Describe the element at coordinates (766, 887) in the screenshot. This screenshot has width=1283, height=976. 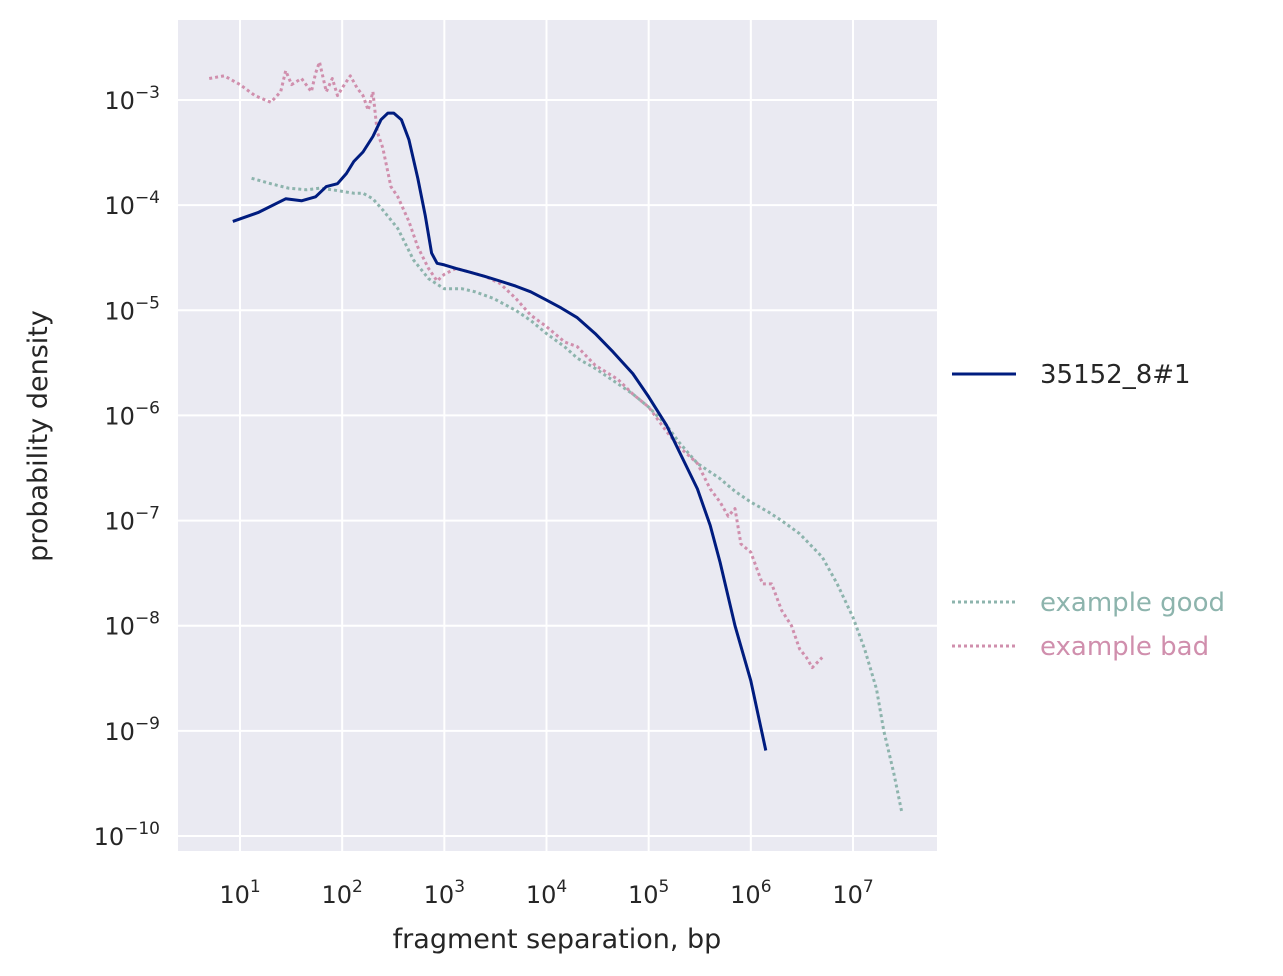
I see `x-tick-exponent: 6` at that location.